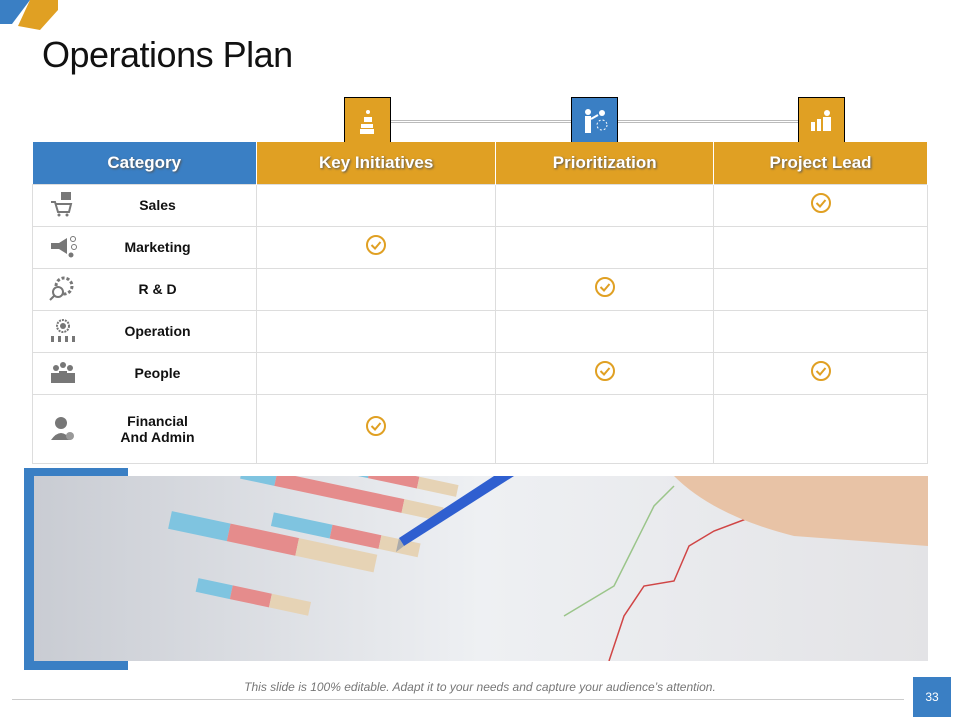  I want to click on category-cell: Financial And Admin, so click(144, 428).